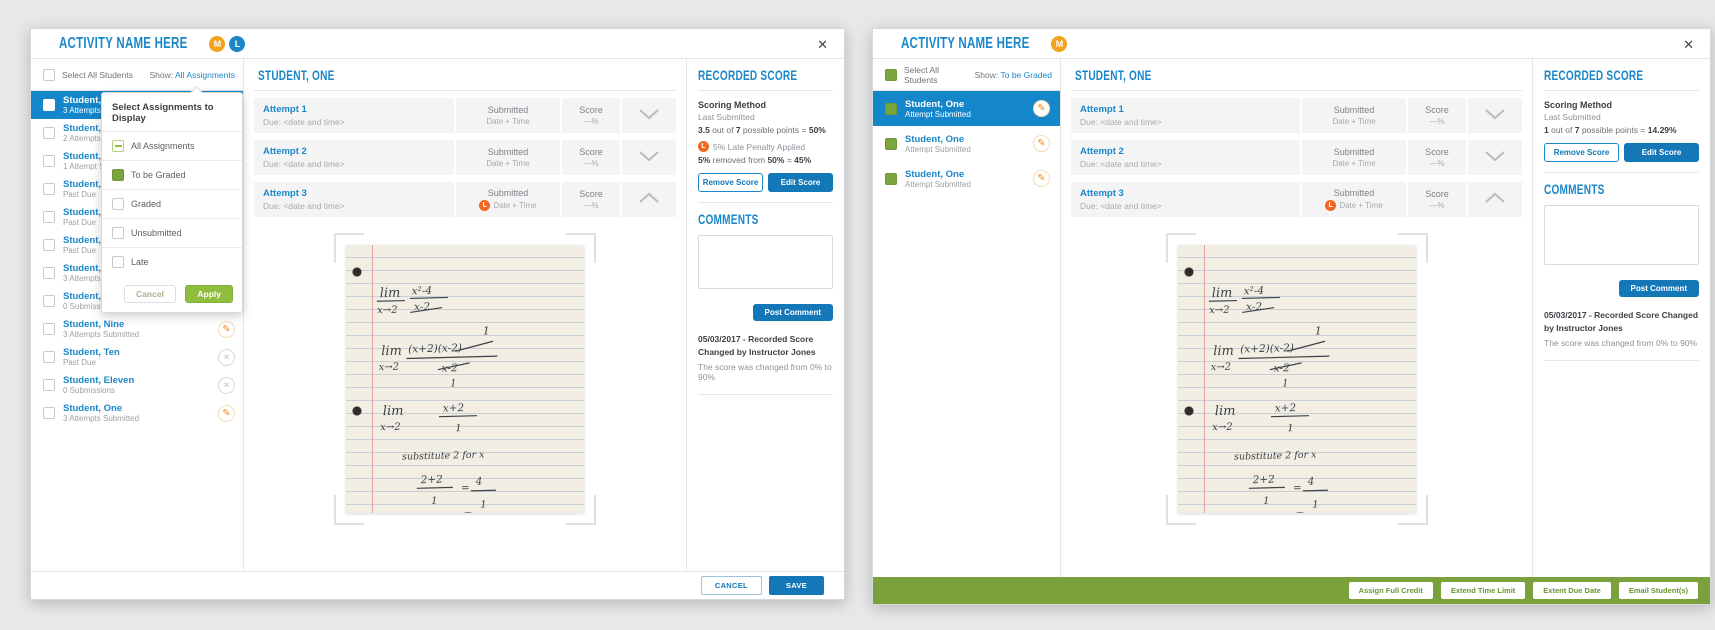 Image resolution: width=1715 pixels, height=630 pixels. What do you see at coordinates (91, 352) in the screenshot?
I see `student-name: Student, Ten` at bounding box center [91, 352].